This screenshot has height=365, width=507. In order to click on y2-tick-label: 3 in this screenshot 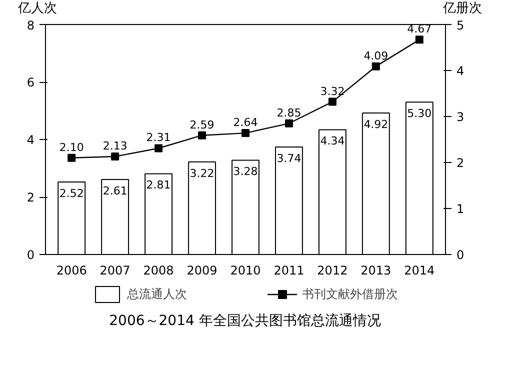, I will do `click(460, 117)`.